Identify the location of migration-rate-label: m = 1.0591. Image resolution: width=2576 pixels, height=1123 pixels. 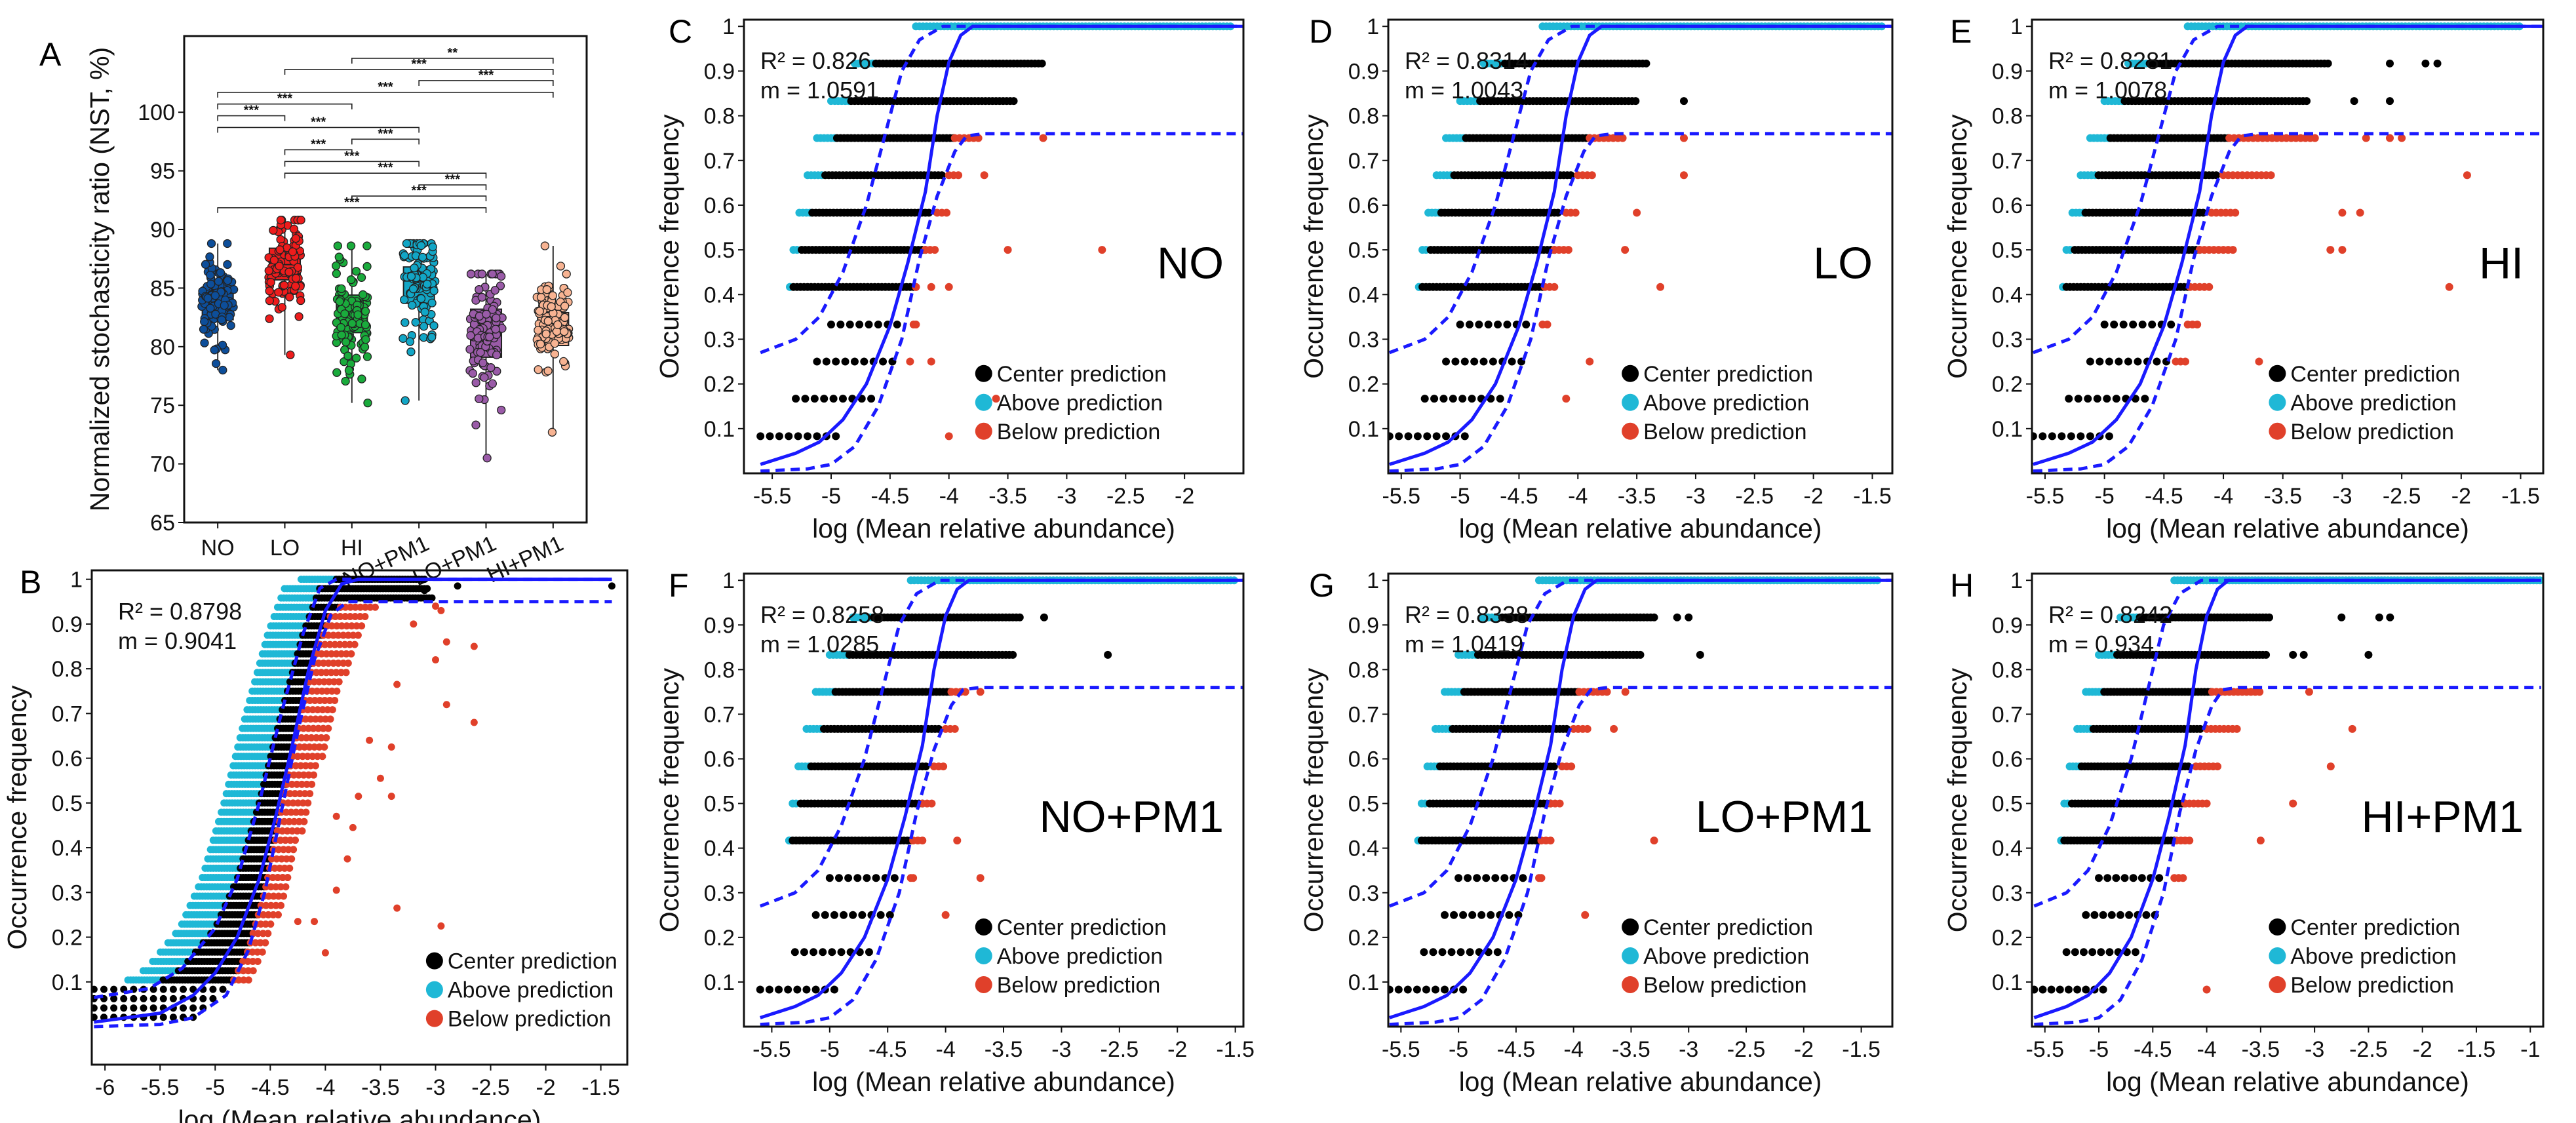
(819, 90).